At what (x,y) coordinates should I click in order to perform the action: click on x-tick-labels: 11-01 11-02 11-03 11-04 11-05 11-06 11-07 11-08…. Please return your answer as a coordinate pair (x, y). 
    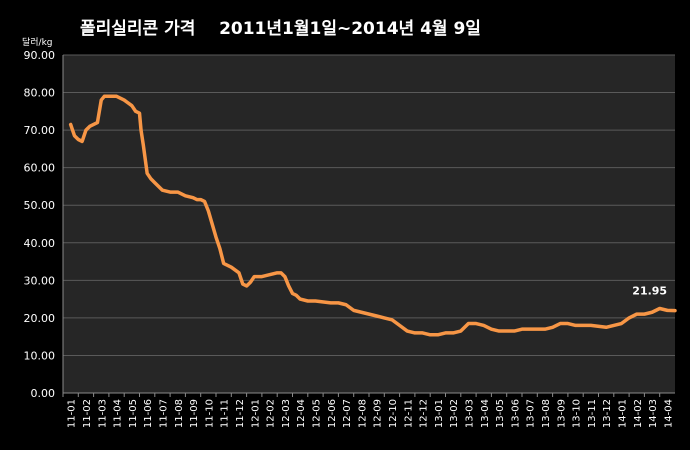
    Looking at the image, I should click on (368, 410).